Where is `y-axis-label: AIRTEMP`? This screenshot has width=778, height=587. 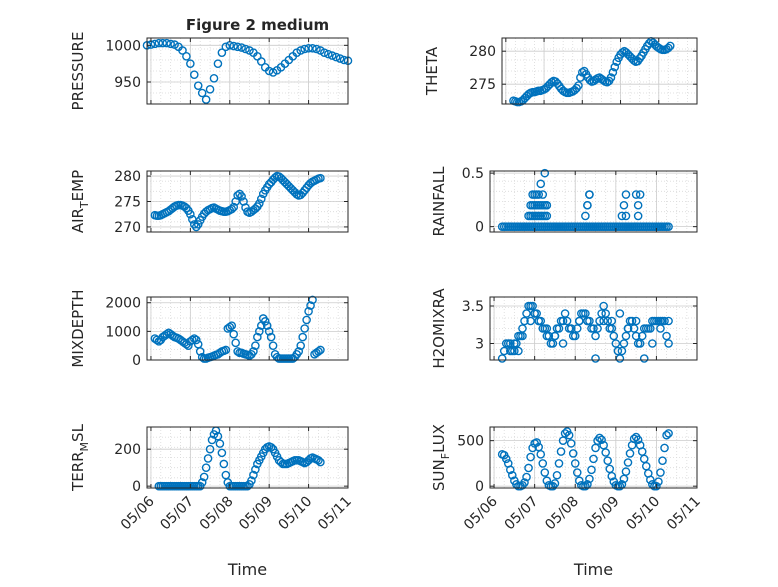
y-axis-label: AIRTEMP is located at coordinates (80, 201).